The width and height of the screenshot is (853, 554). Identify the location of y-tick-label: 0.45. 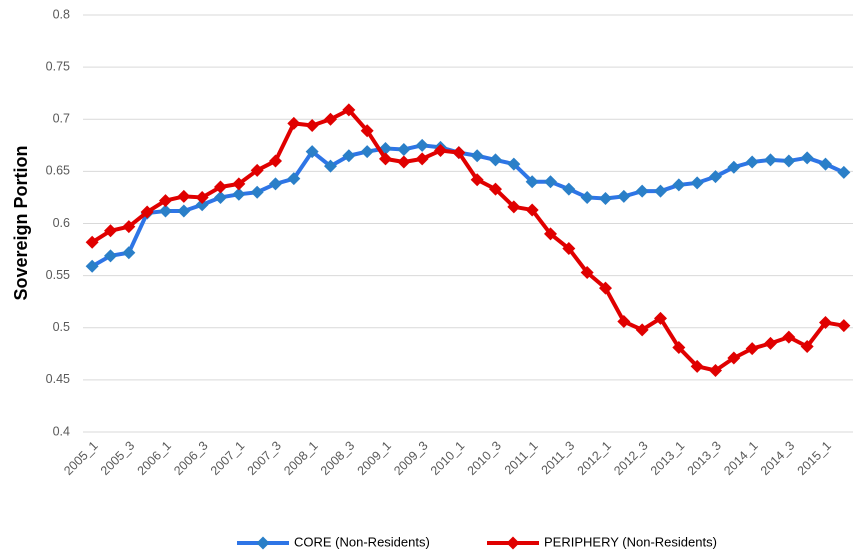
(58, 379).